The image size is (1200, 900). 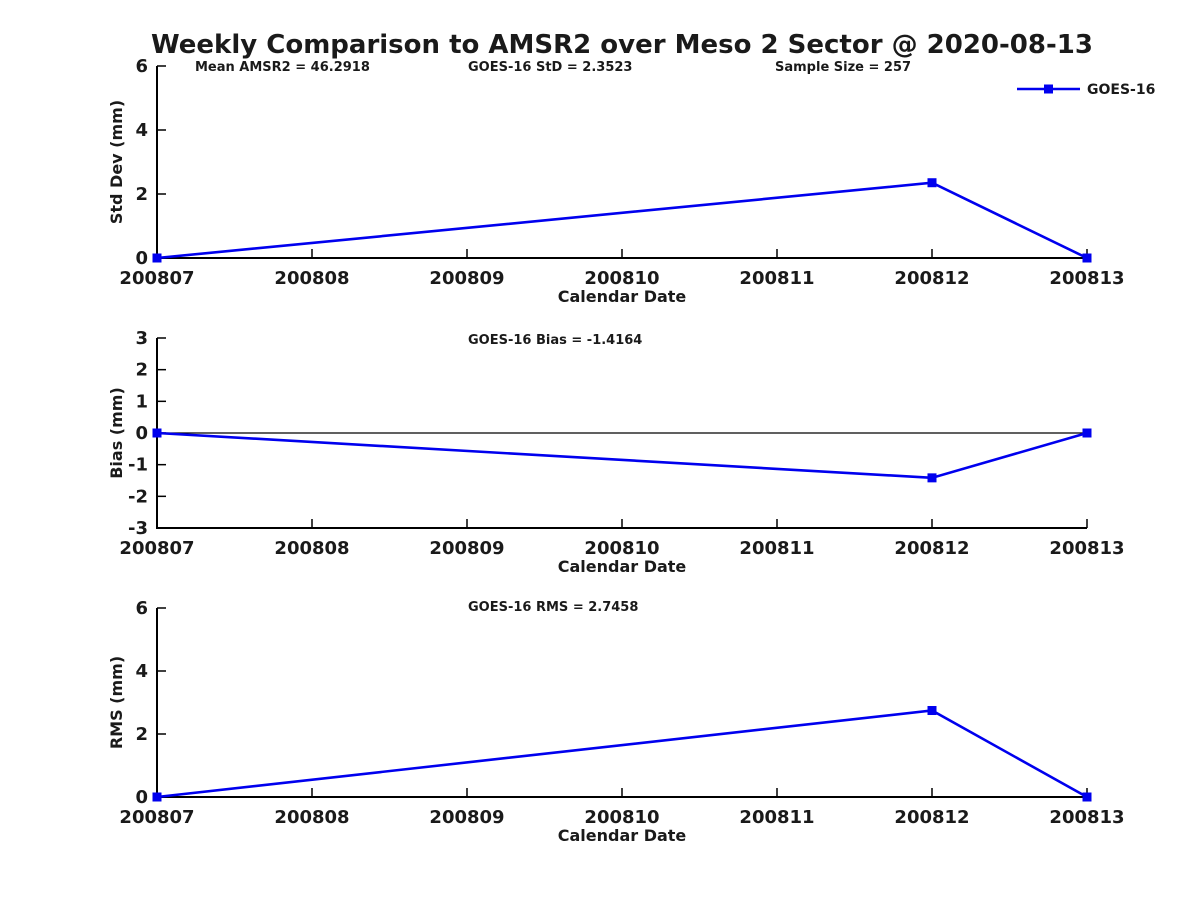 I want to click on y-tick-label: 1, so click(x=141, y=401).